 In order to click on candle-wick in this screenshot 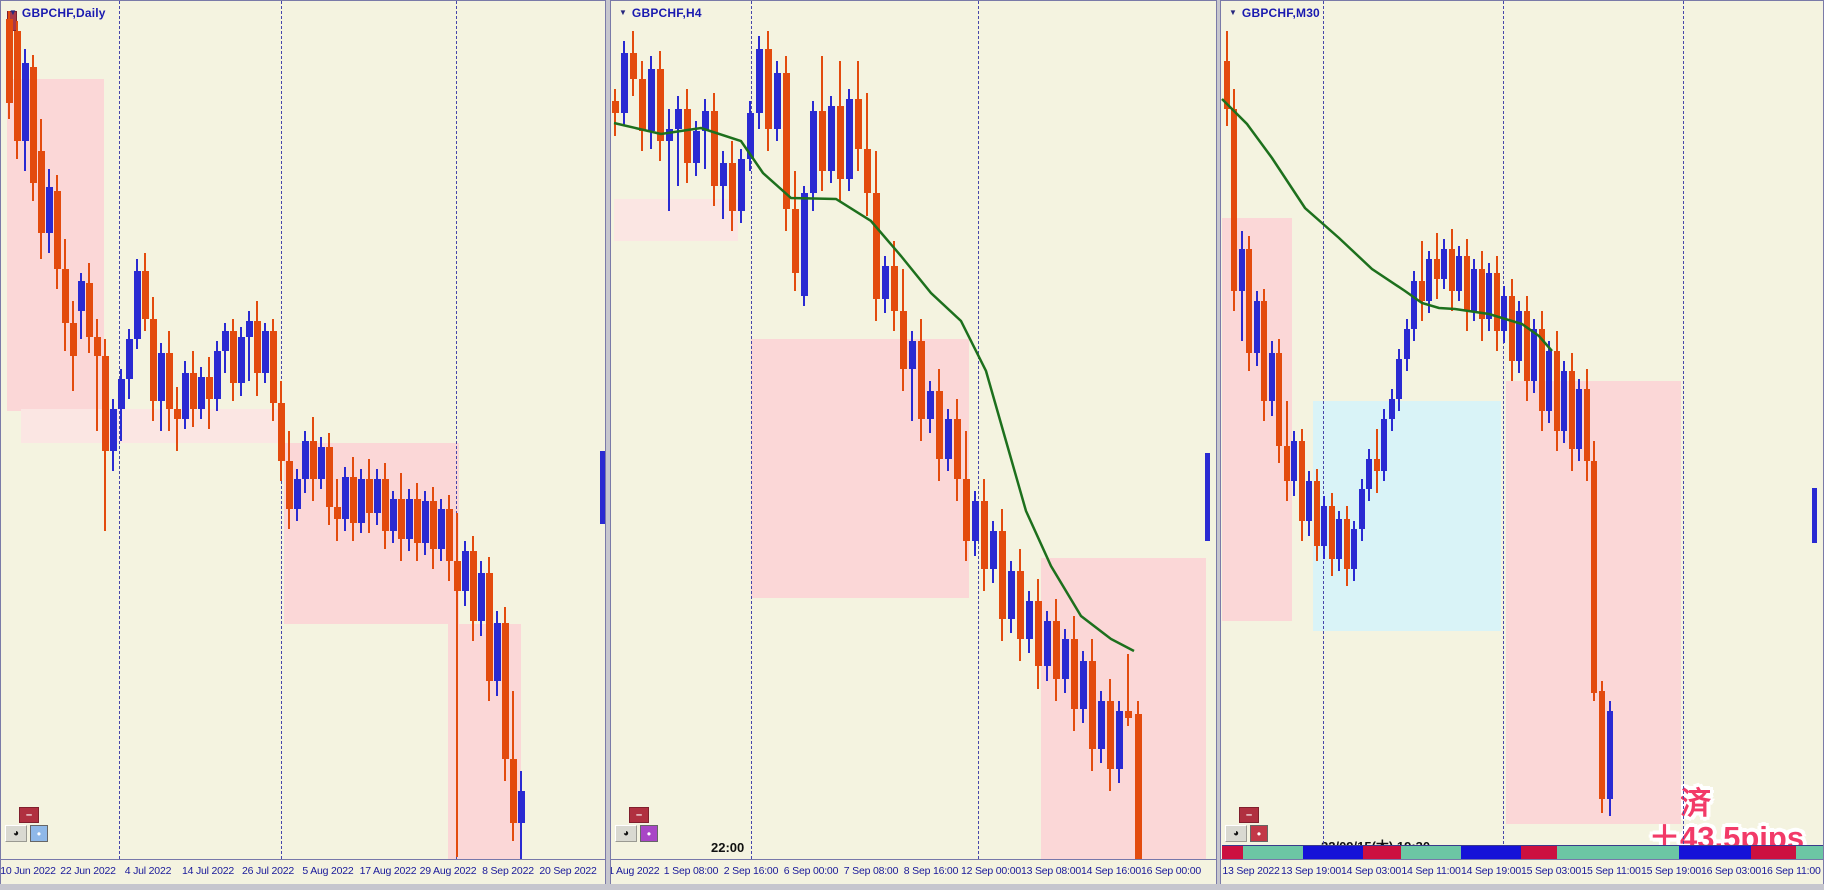, I will do `click(97, 375)`.